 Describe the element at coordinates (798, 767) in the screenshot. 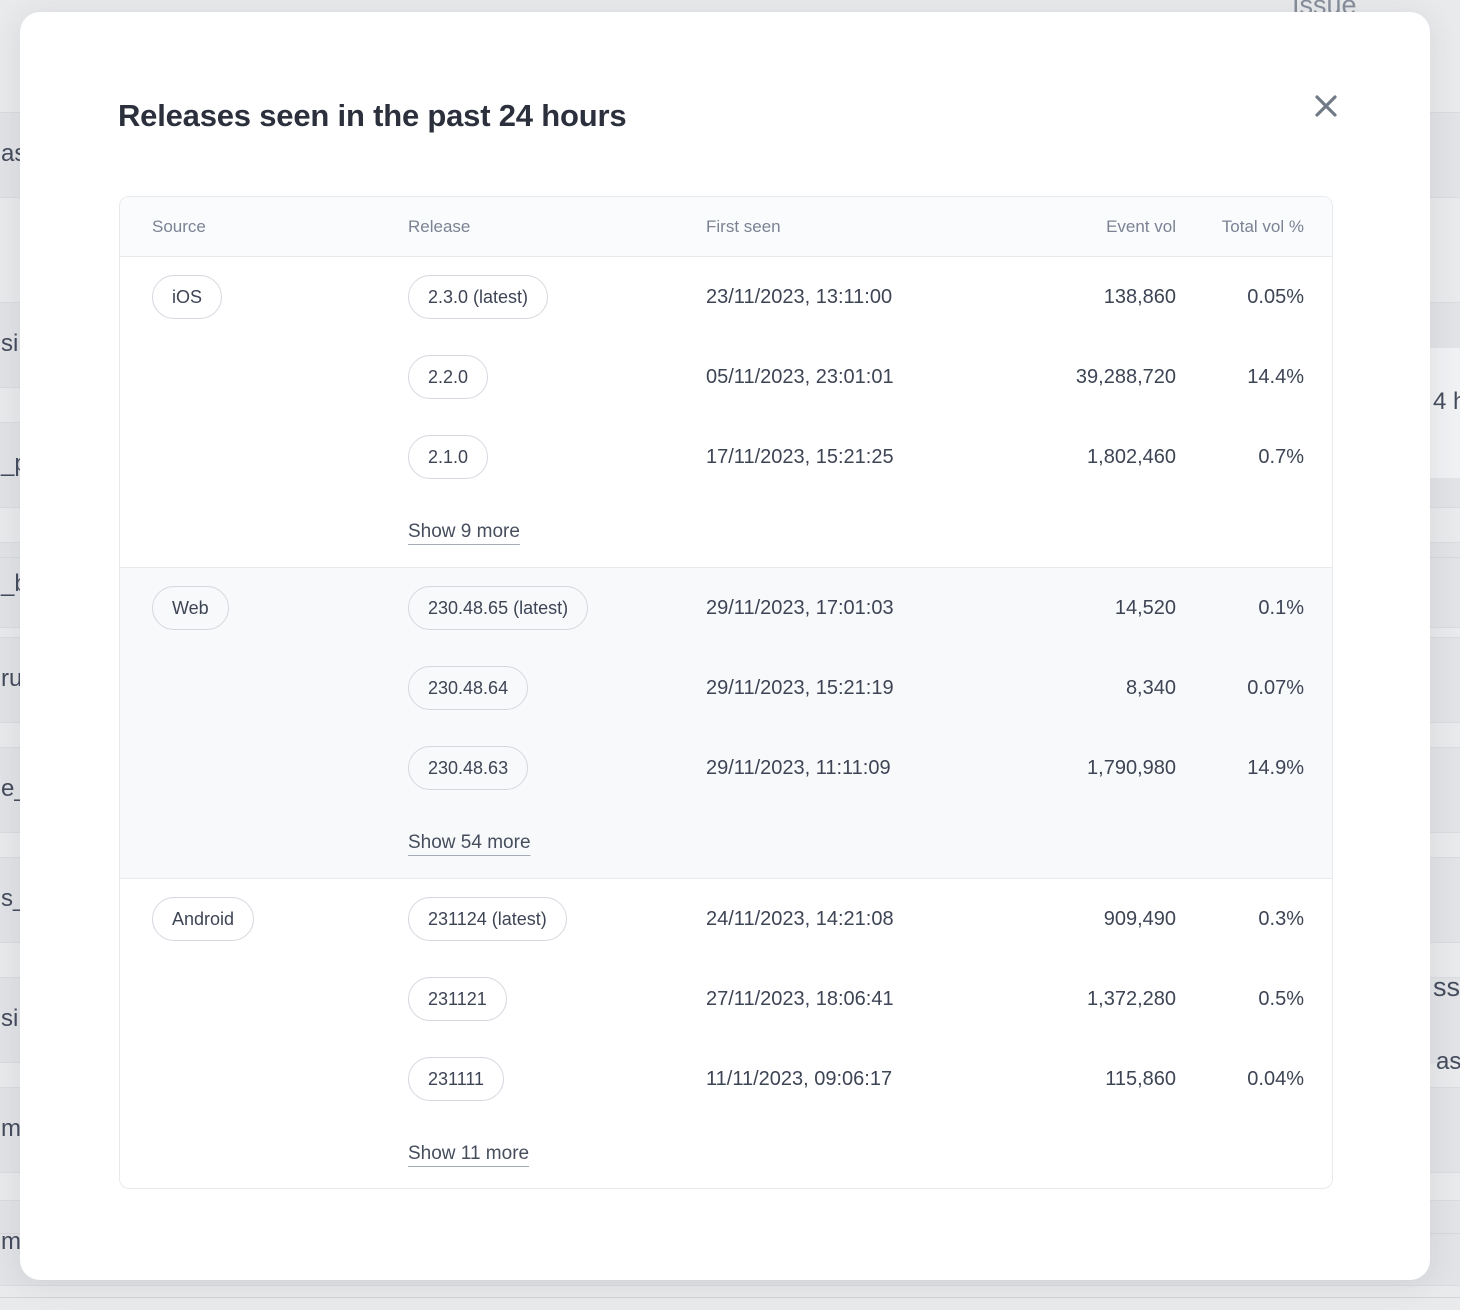

I see `first-seen-cell: 29/11/2023, 11:11:09` at that location.